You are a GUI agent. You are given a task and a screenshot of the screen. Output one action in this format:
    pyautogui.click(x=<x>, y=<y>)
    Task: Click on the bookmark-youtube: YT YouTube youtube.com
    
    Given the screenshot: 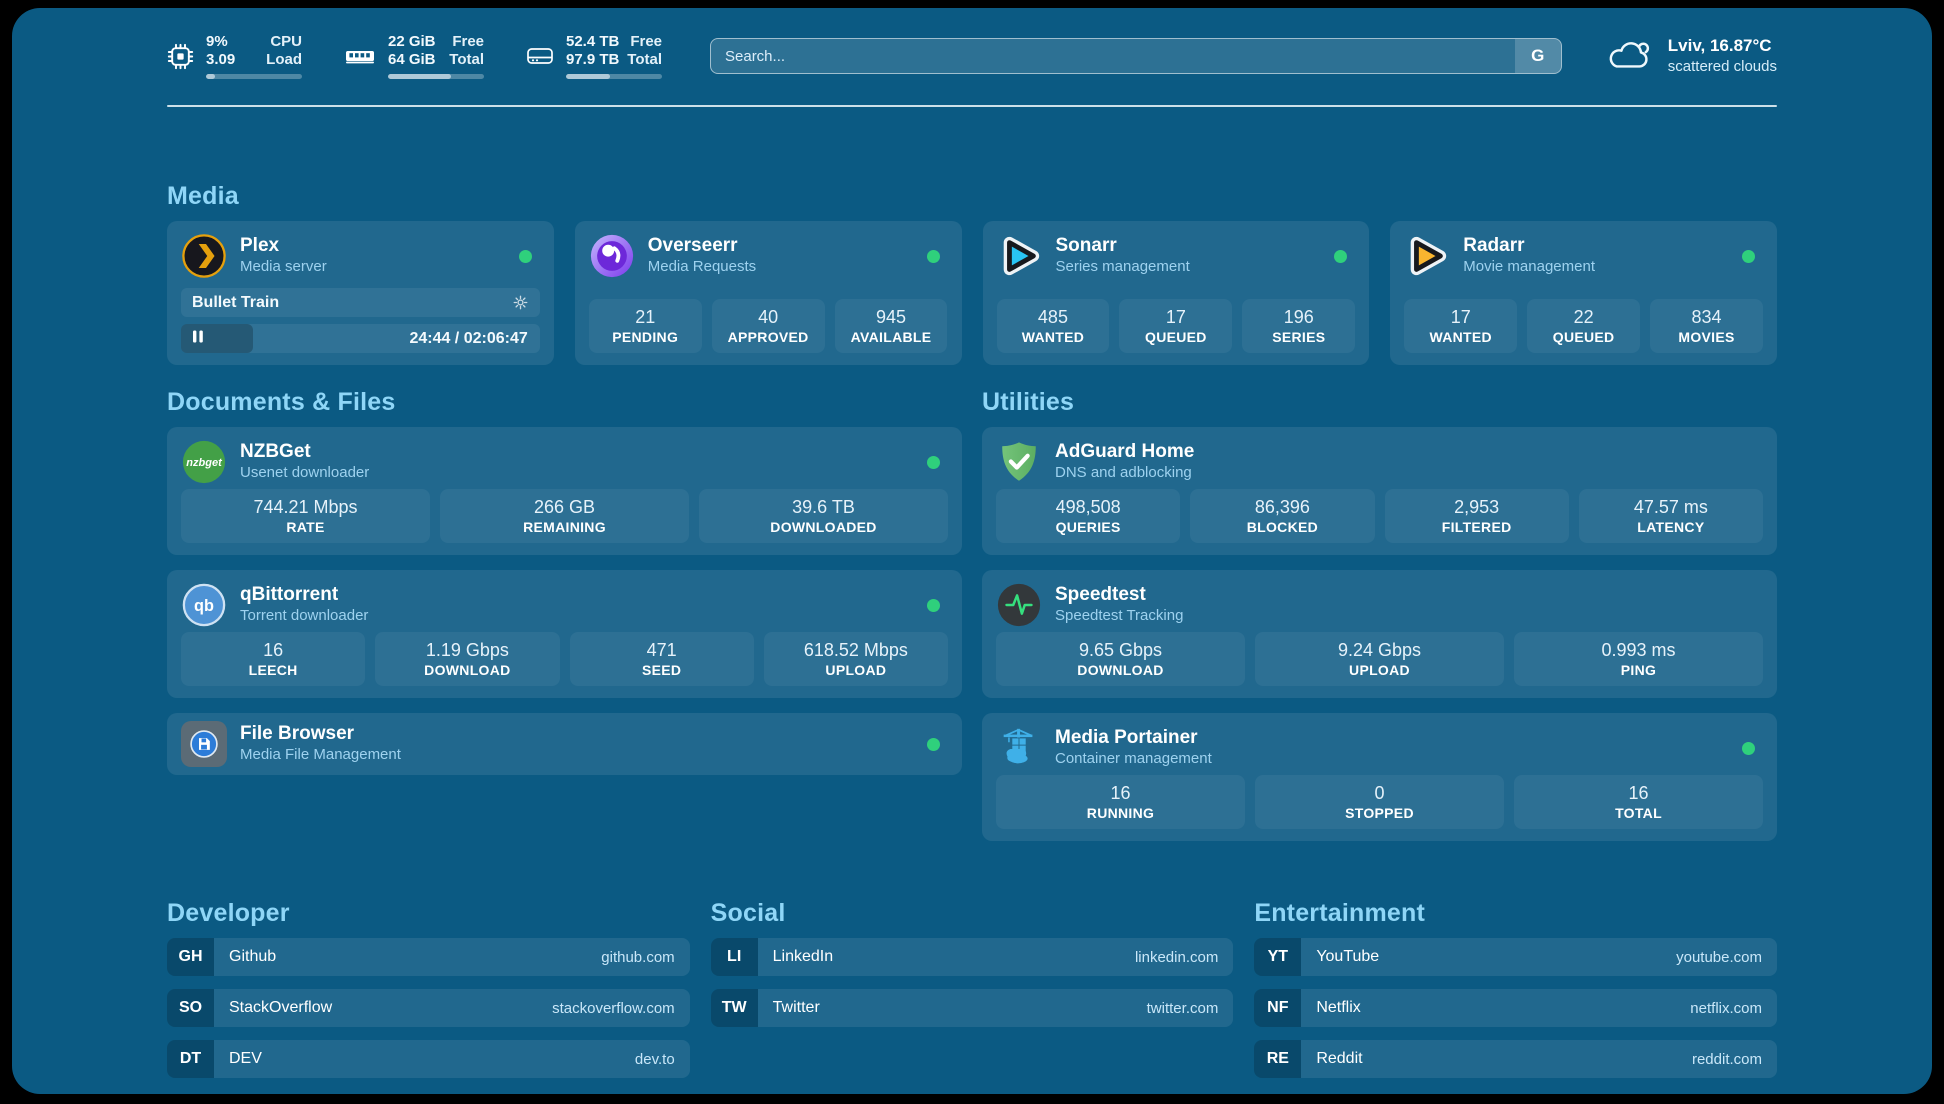 What is the action you would take?
    pyautogui.click(x=1515, y=957)
    